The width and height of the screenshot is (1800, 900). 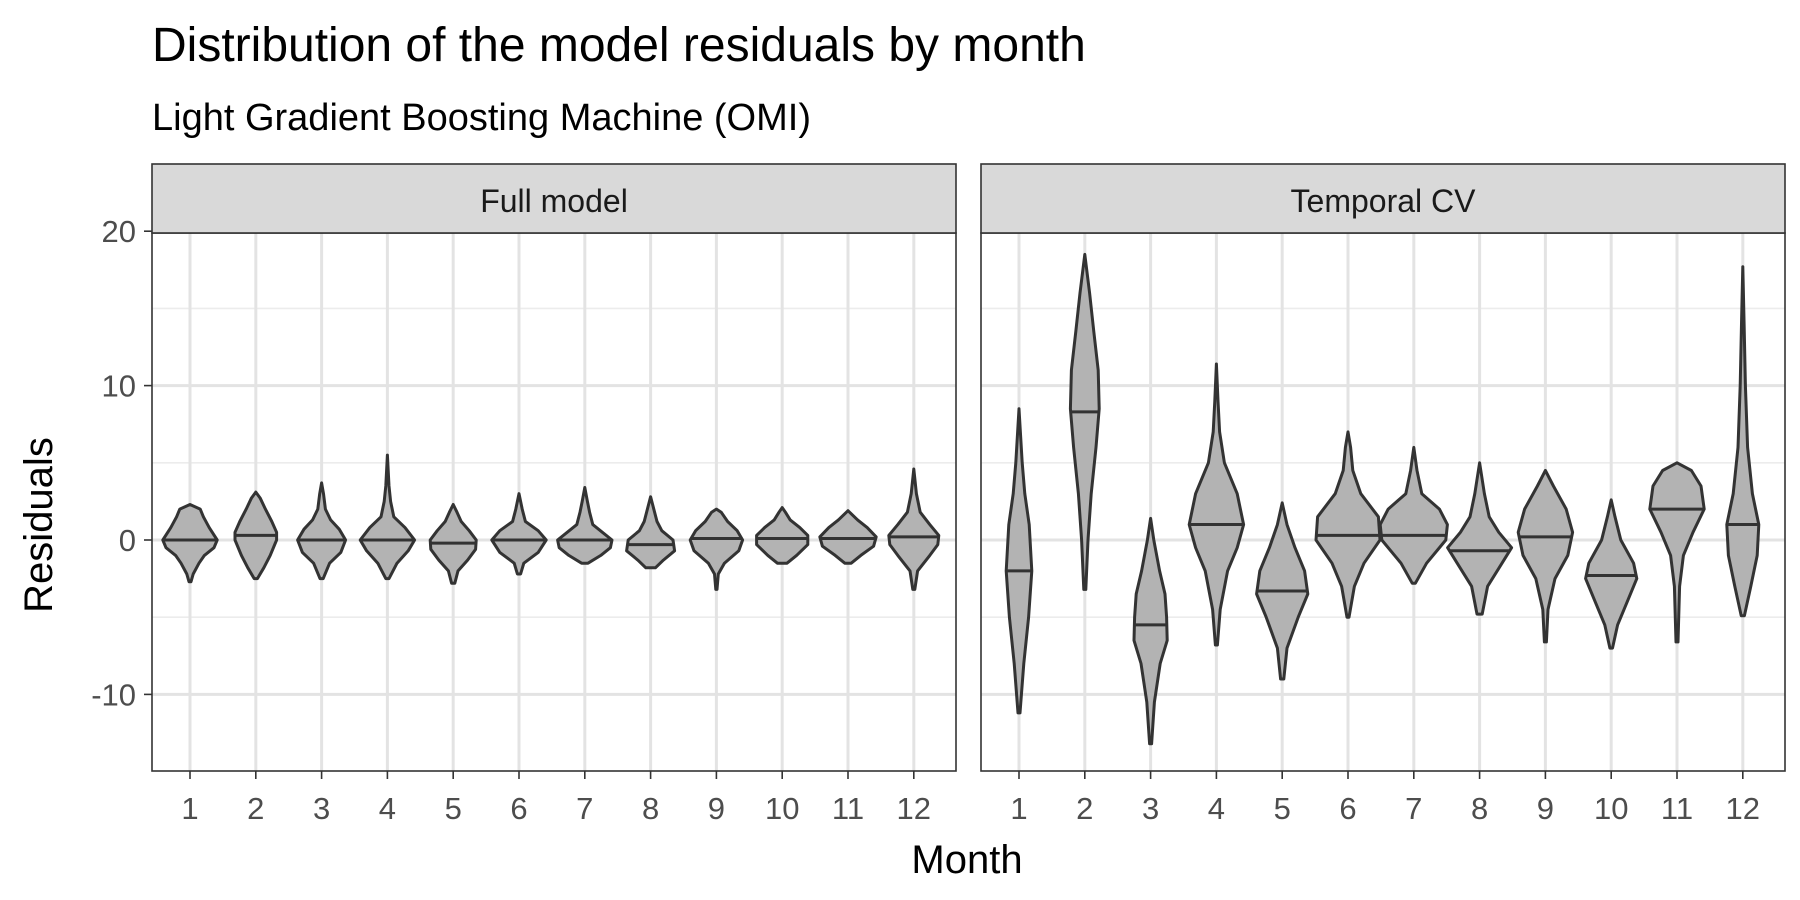 I want to click on chart-subtitle: Light Gradient Boosting Machine (OMI), so click(x=481, y=118).